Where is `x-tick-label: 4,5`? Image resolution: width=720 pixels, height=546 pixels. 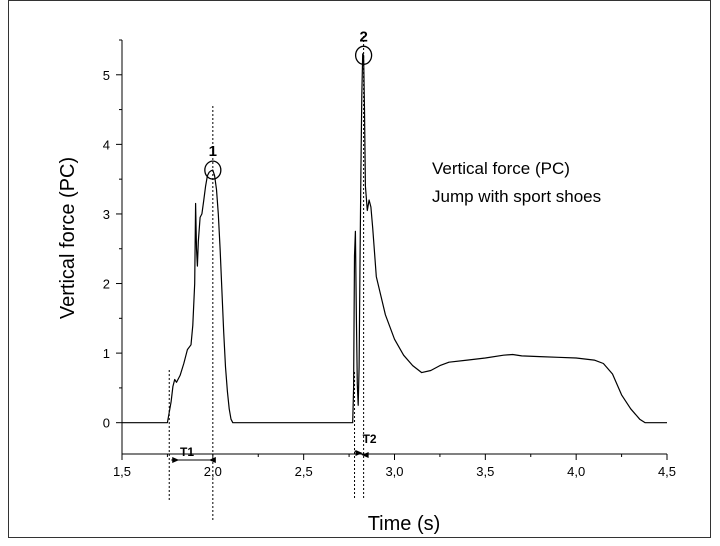 x-tick-label: 4,5 is located at coordinates (667, 471).